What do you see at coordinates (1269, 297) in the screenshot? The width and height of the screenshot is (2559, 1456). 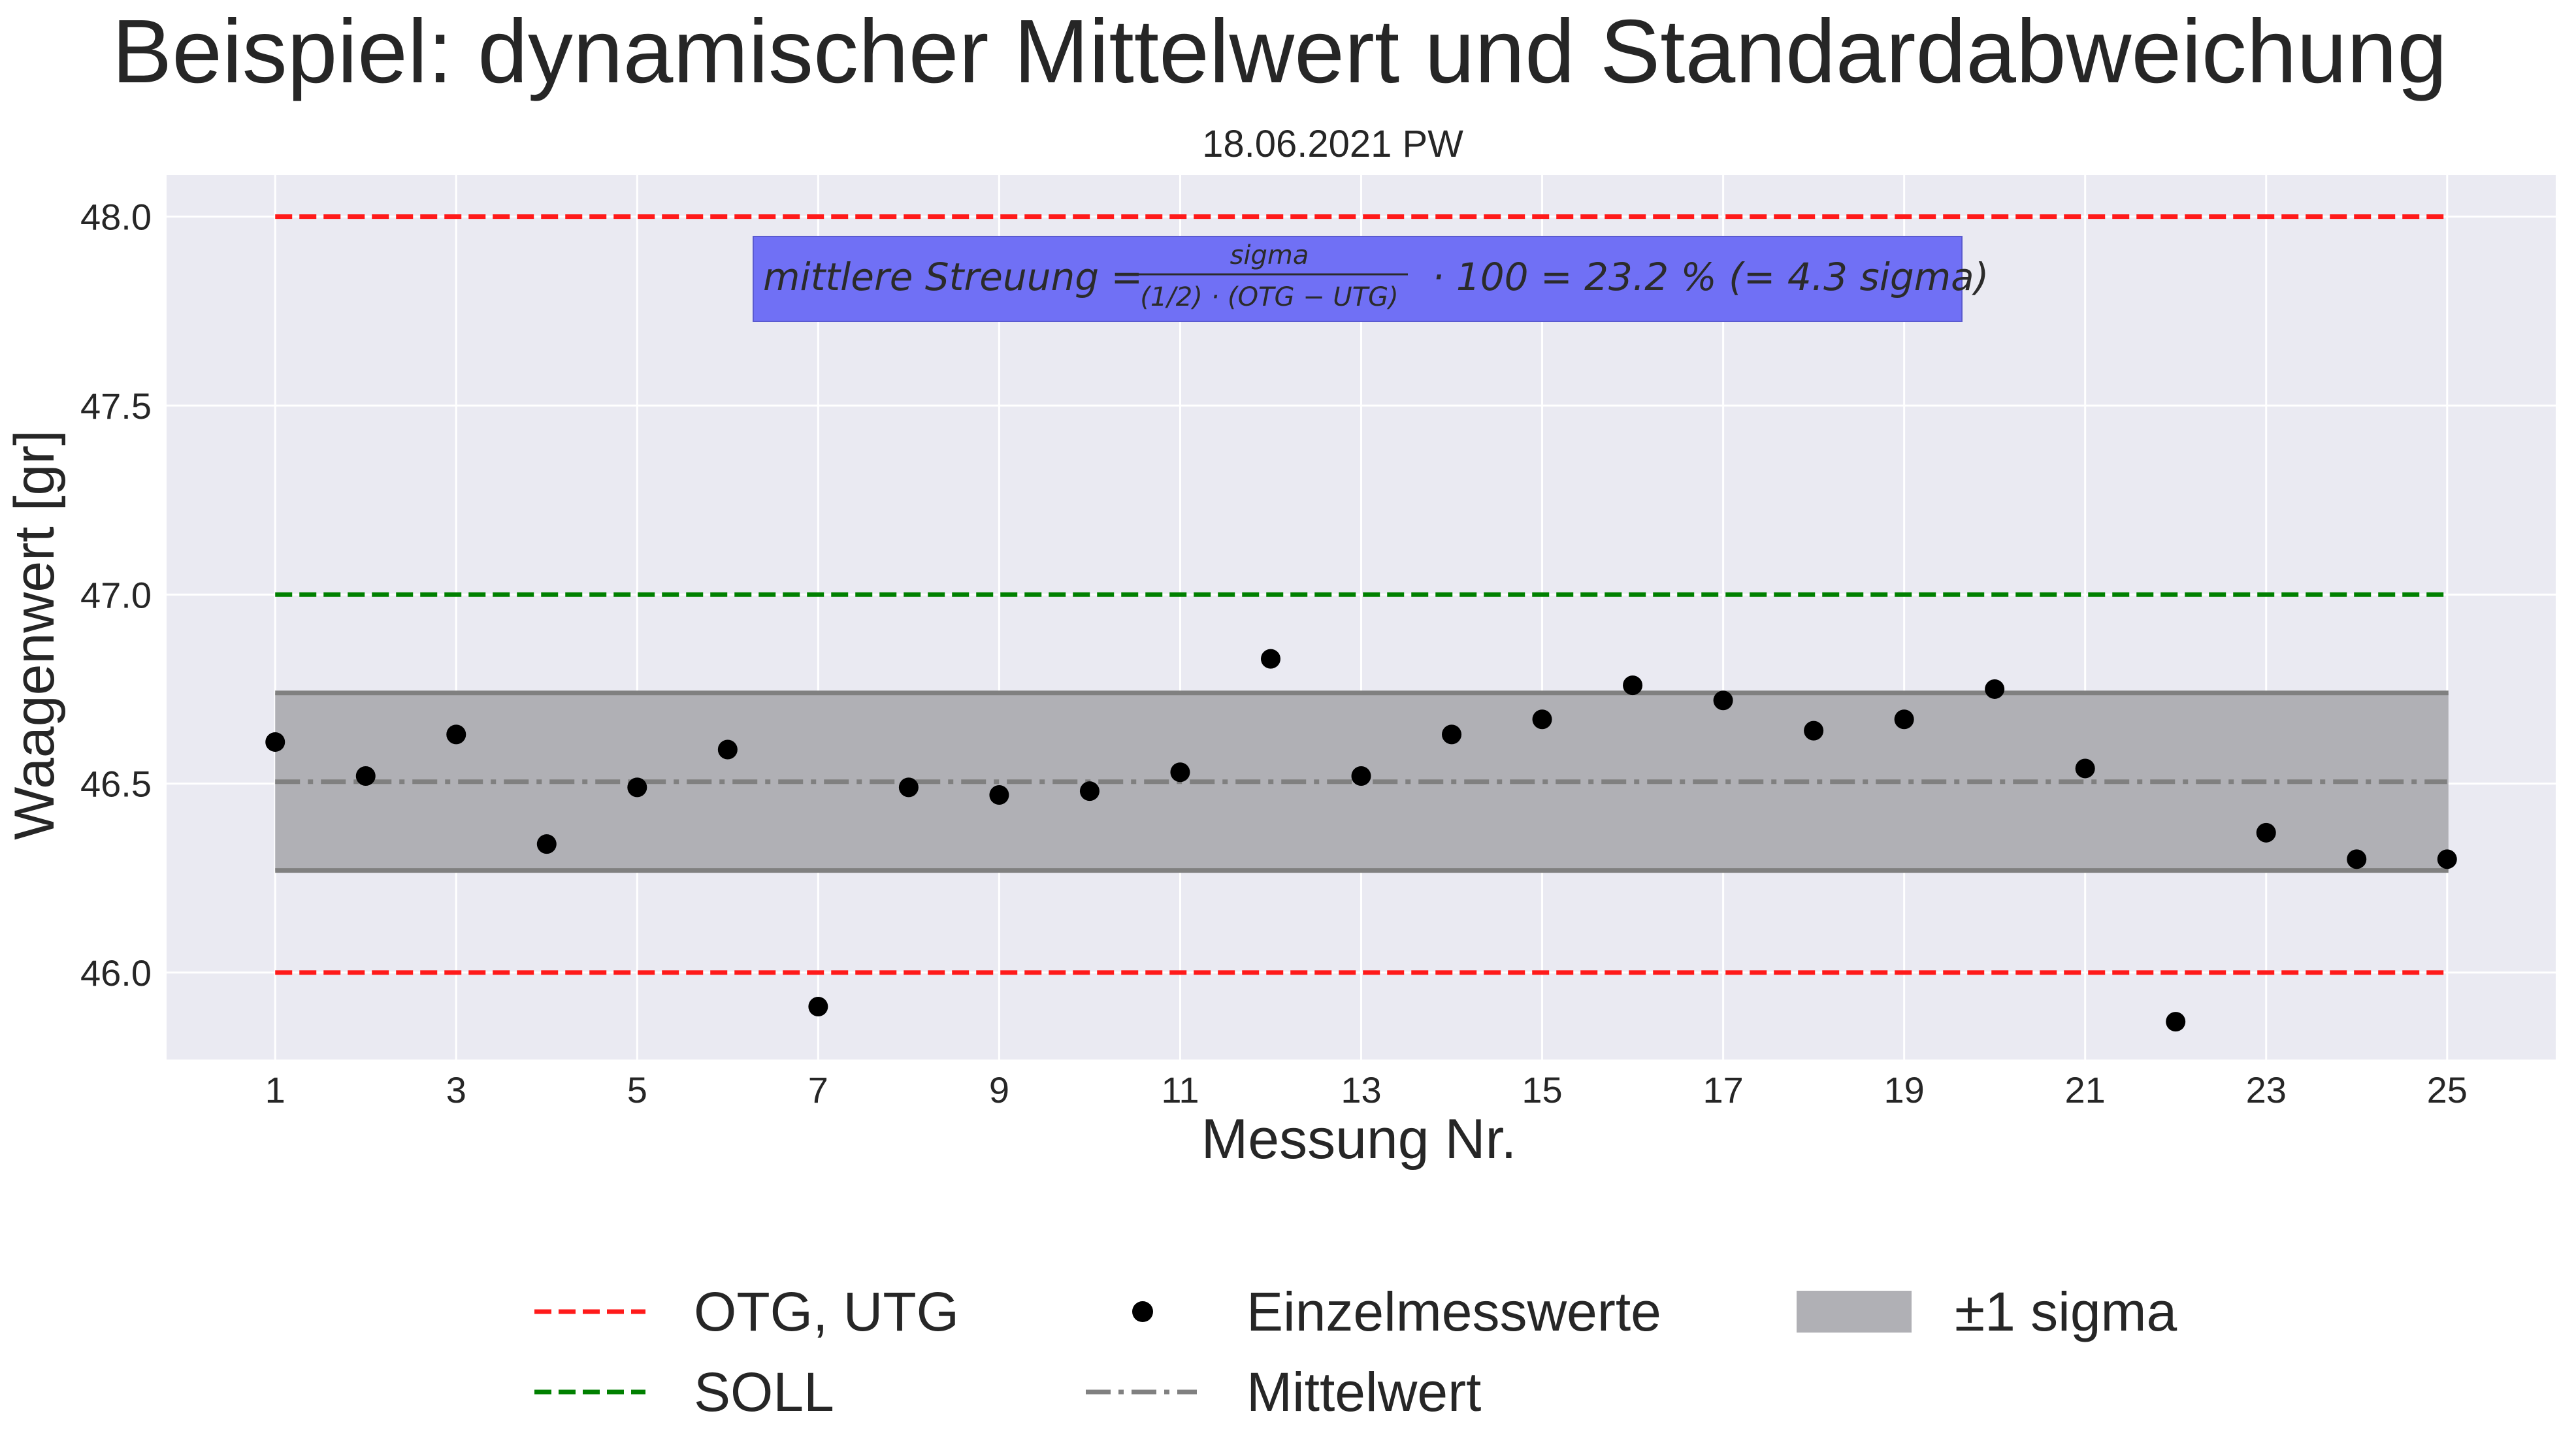 I see `annotation-denominator: (1/2) · (OTG − UTG)` at bounding box center [1269, 297].